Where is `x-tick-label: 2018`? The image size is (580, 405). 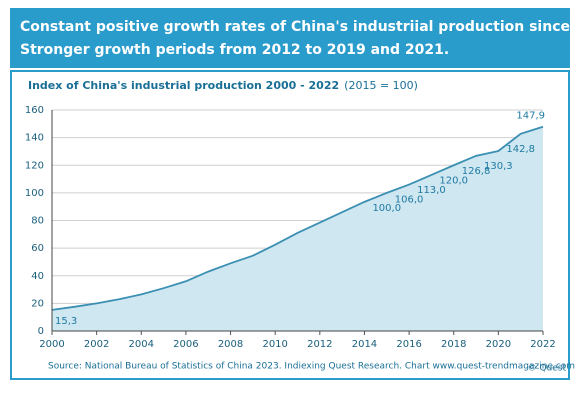
x-tick-label: 2018 is located at coordinates (453, 344).